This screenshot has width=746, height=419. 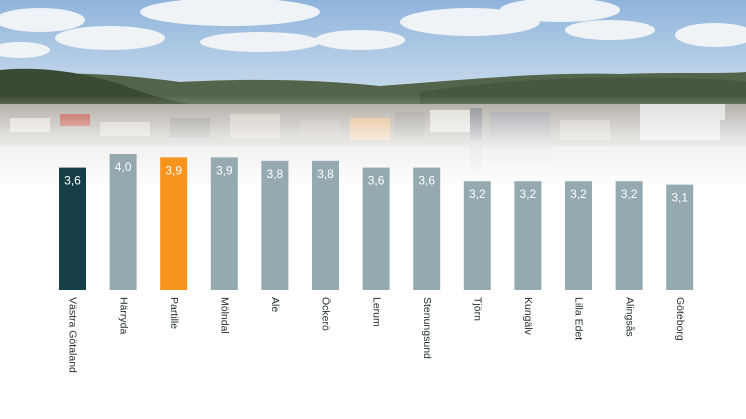 What do you see at coordinates (326, 314) in the screenshot?
I see `category-label-ockero: Öckerö` at bounding box center [326, 314].